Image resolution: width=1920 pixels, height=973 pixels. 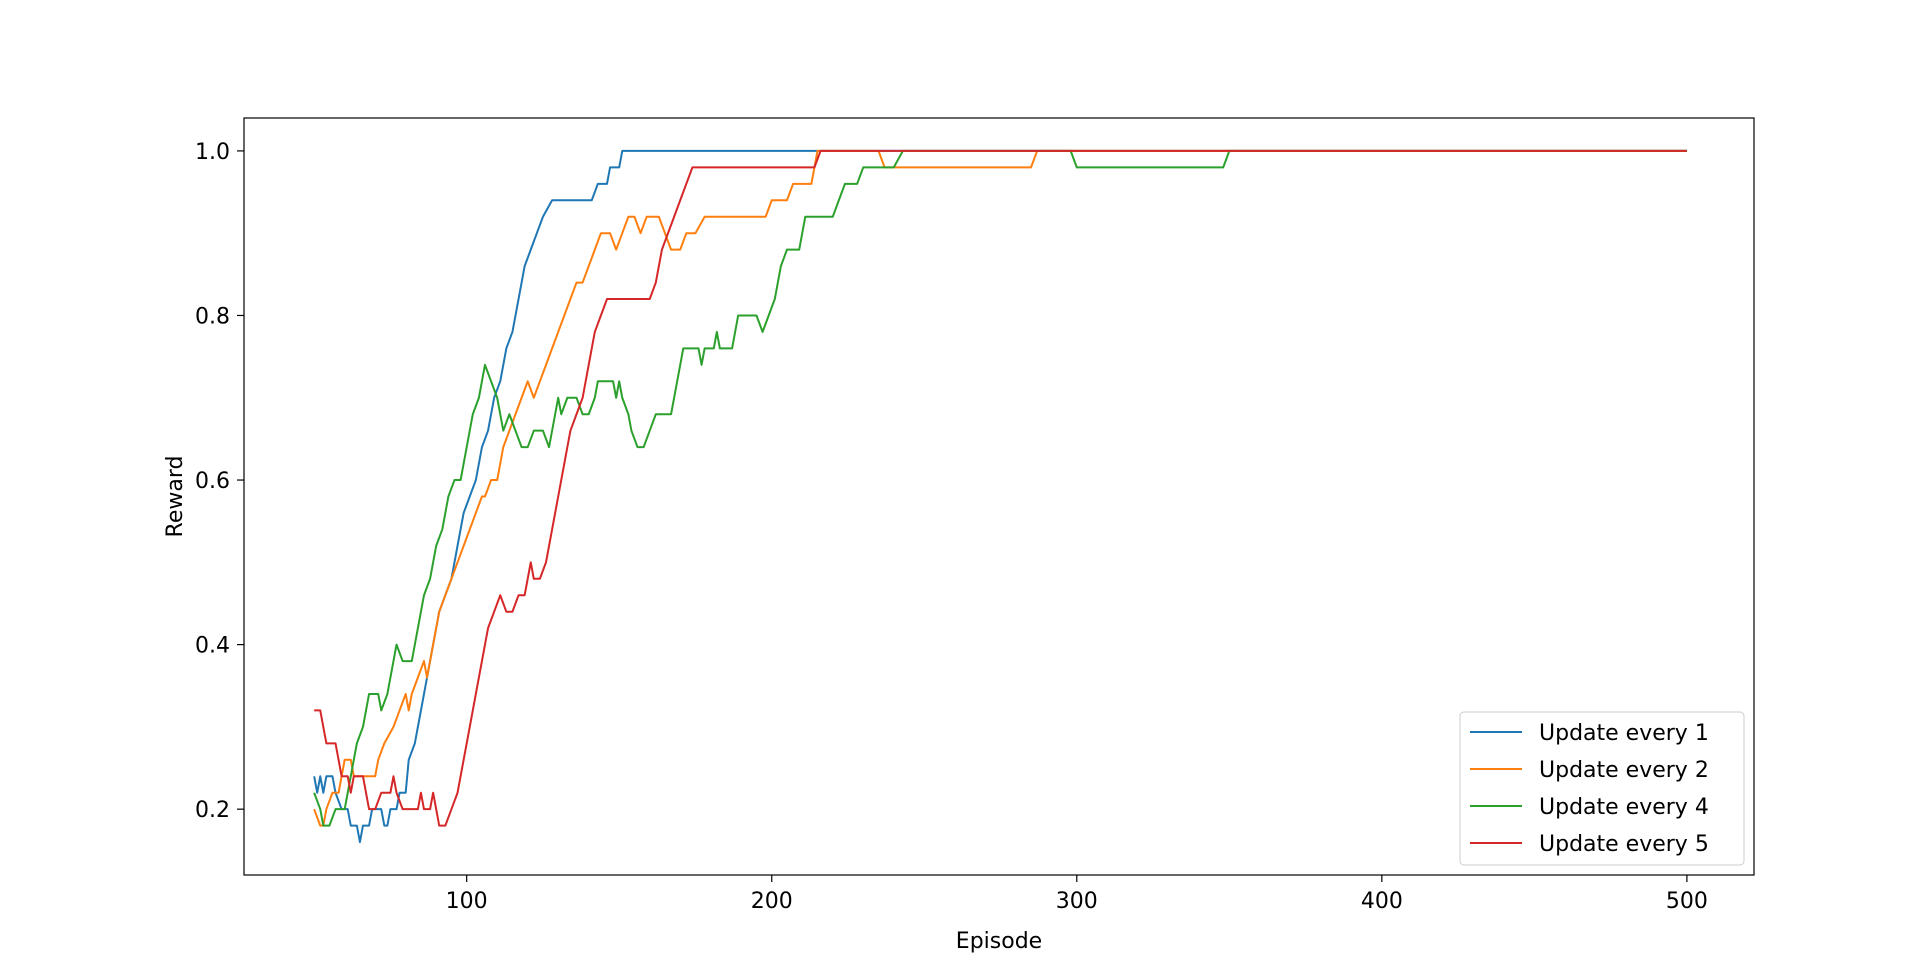 I want to click on y-tick-label: 0.2, so click(x=212, y=810).